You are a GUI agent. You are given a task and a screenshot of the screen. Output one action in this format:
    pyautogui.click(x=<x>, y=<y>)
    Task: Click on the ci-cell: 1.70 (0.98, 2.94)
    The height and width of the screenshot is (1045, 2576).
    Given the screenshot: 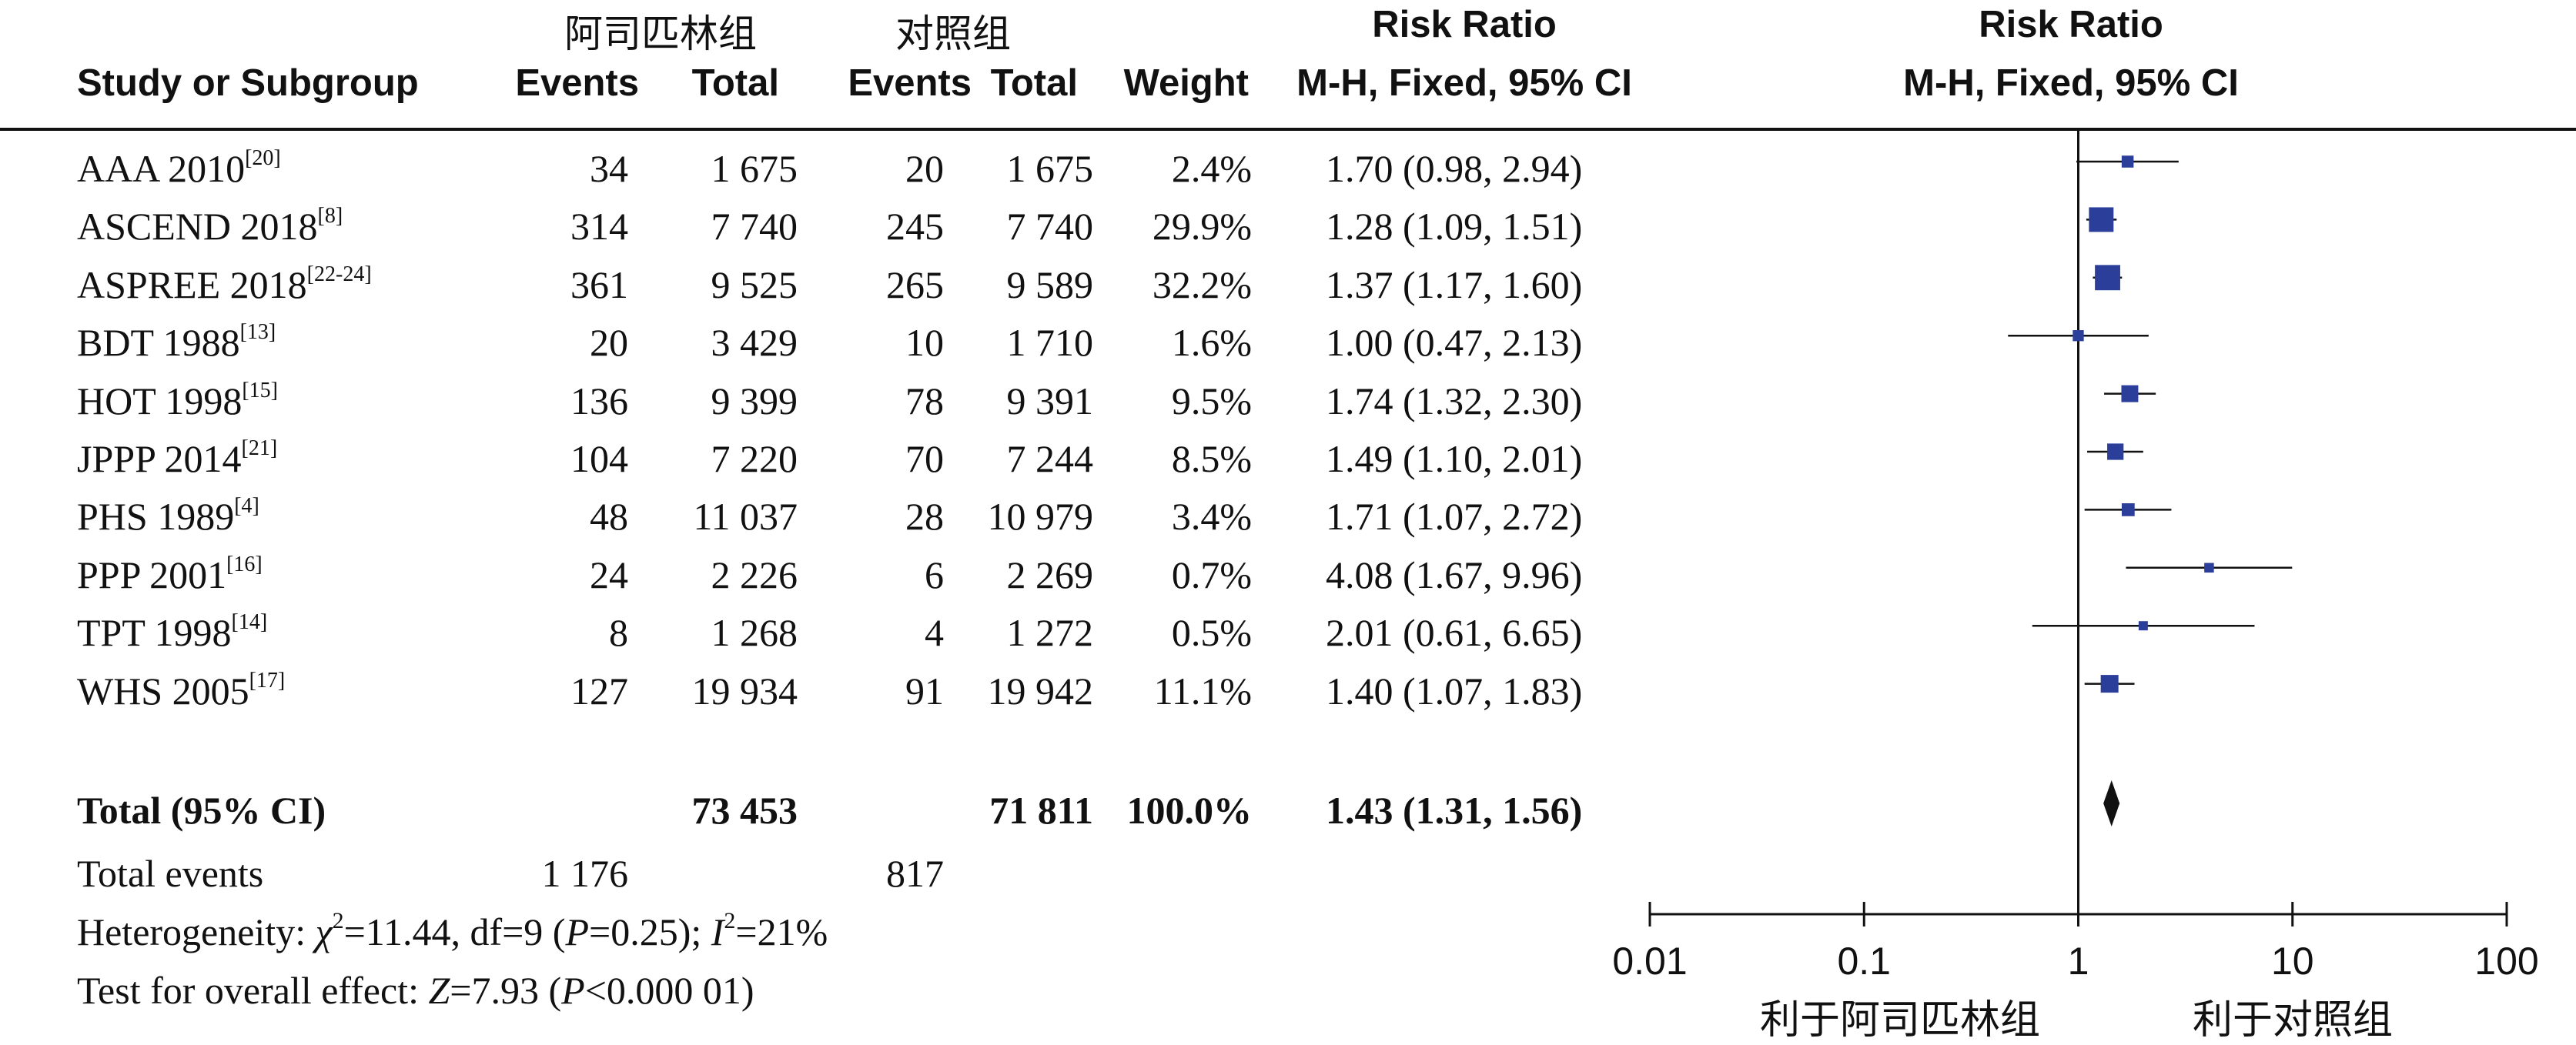 What is the action you would take?
    pyautogui.click(x=1454, y=168)
    